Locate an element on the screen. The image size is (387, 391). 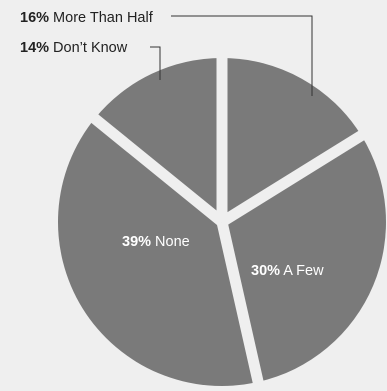
leader-lines is located at coordinates (231, 55).